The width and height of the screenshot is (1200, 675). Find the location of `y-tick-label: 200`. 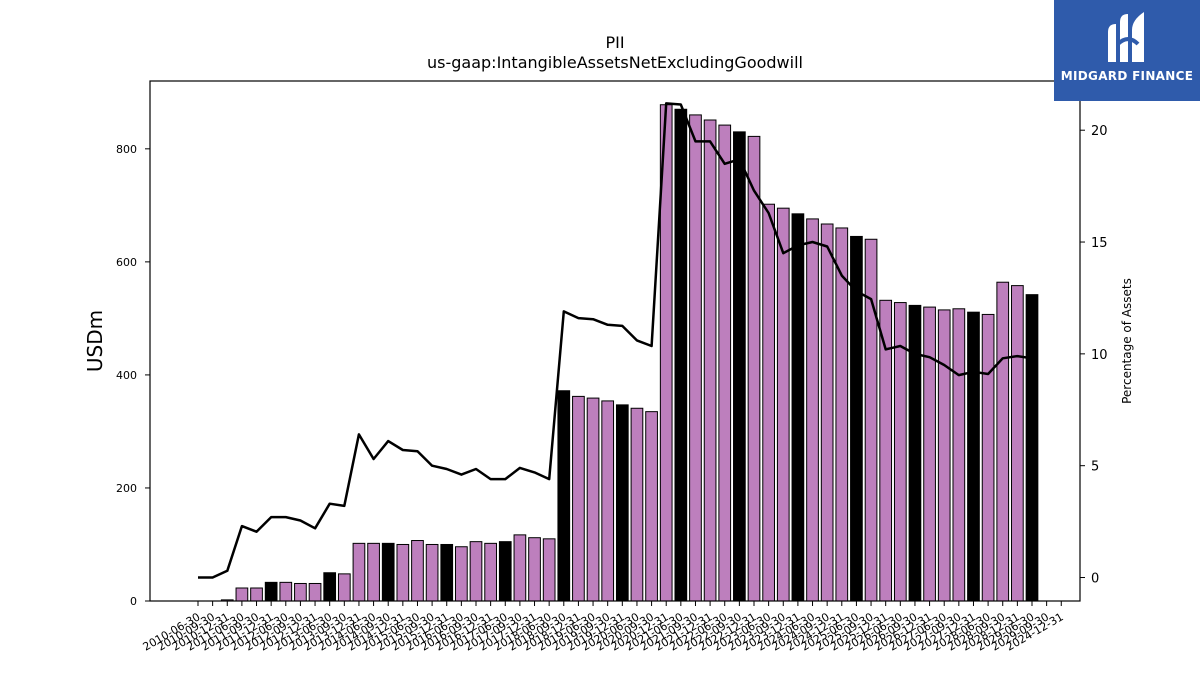

y-tick-label: 200 is located at coordinates (126, 488).